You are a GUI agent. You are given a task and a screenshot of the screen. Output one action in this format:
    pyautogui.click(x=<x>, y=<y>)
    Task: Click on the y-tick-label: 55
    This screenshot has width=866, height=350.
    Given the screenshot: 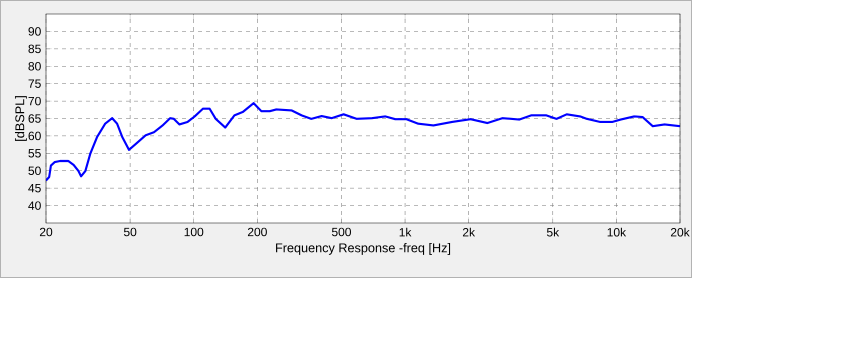 What is the action you would take?
    pyautogui.click(x=34, y=153)
    